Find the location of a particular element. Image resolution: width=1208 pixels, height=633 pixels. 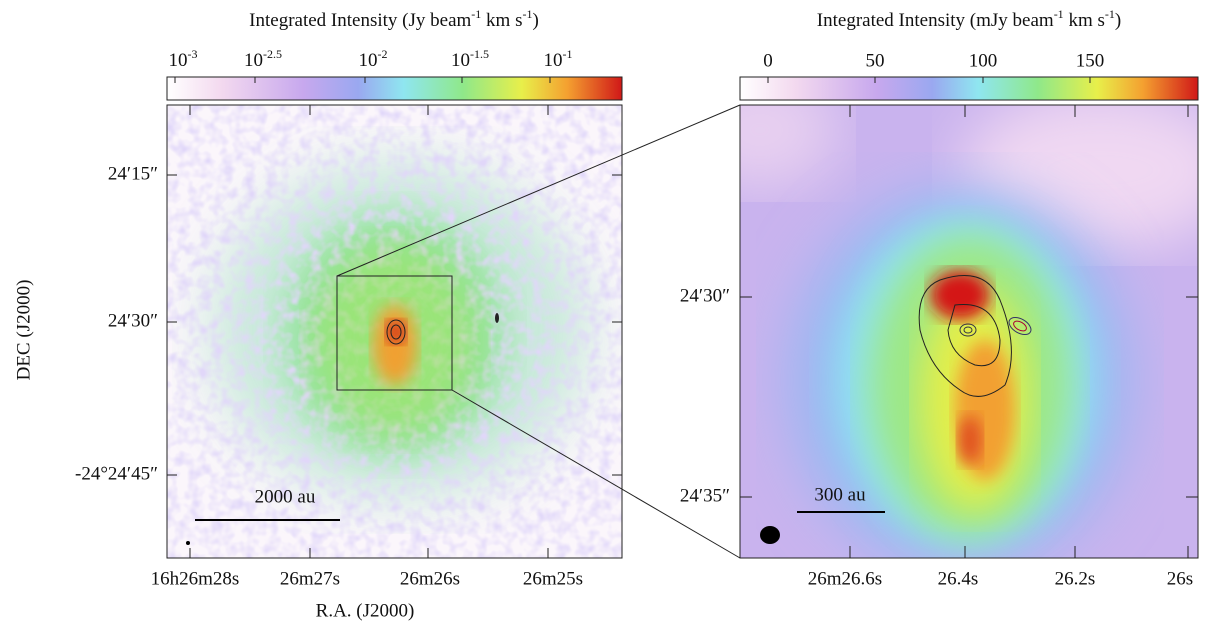

superscript: -2 is located at coordinates (383, 54).